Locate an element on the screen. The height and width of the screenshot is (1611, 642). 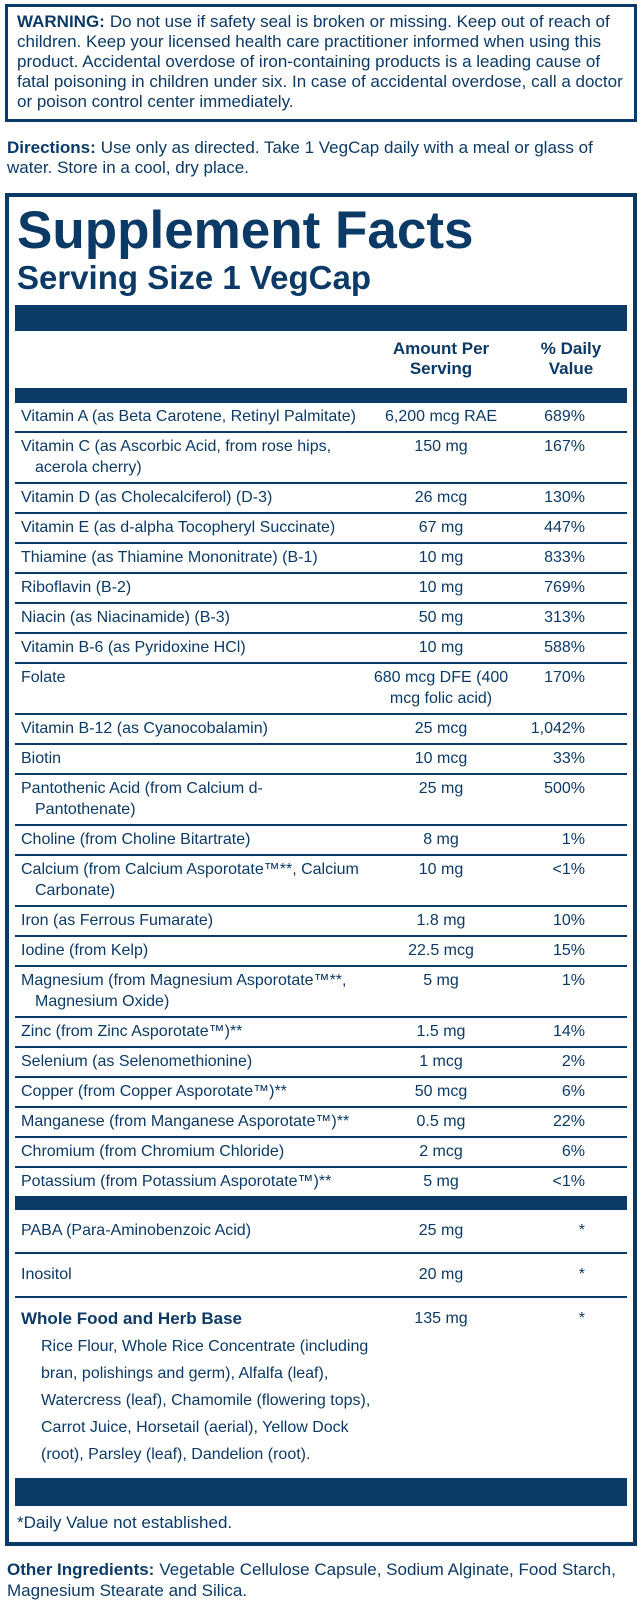
column-header-dv-line1: % Daily is located at coordinates (571, 348).